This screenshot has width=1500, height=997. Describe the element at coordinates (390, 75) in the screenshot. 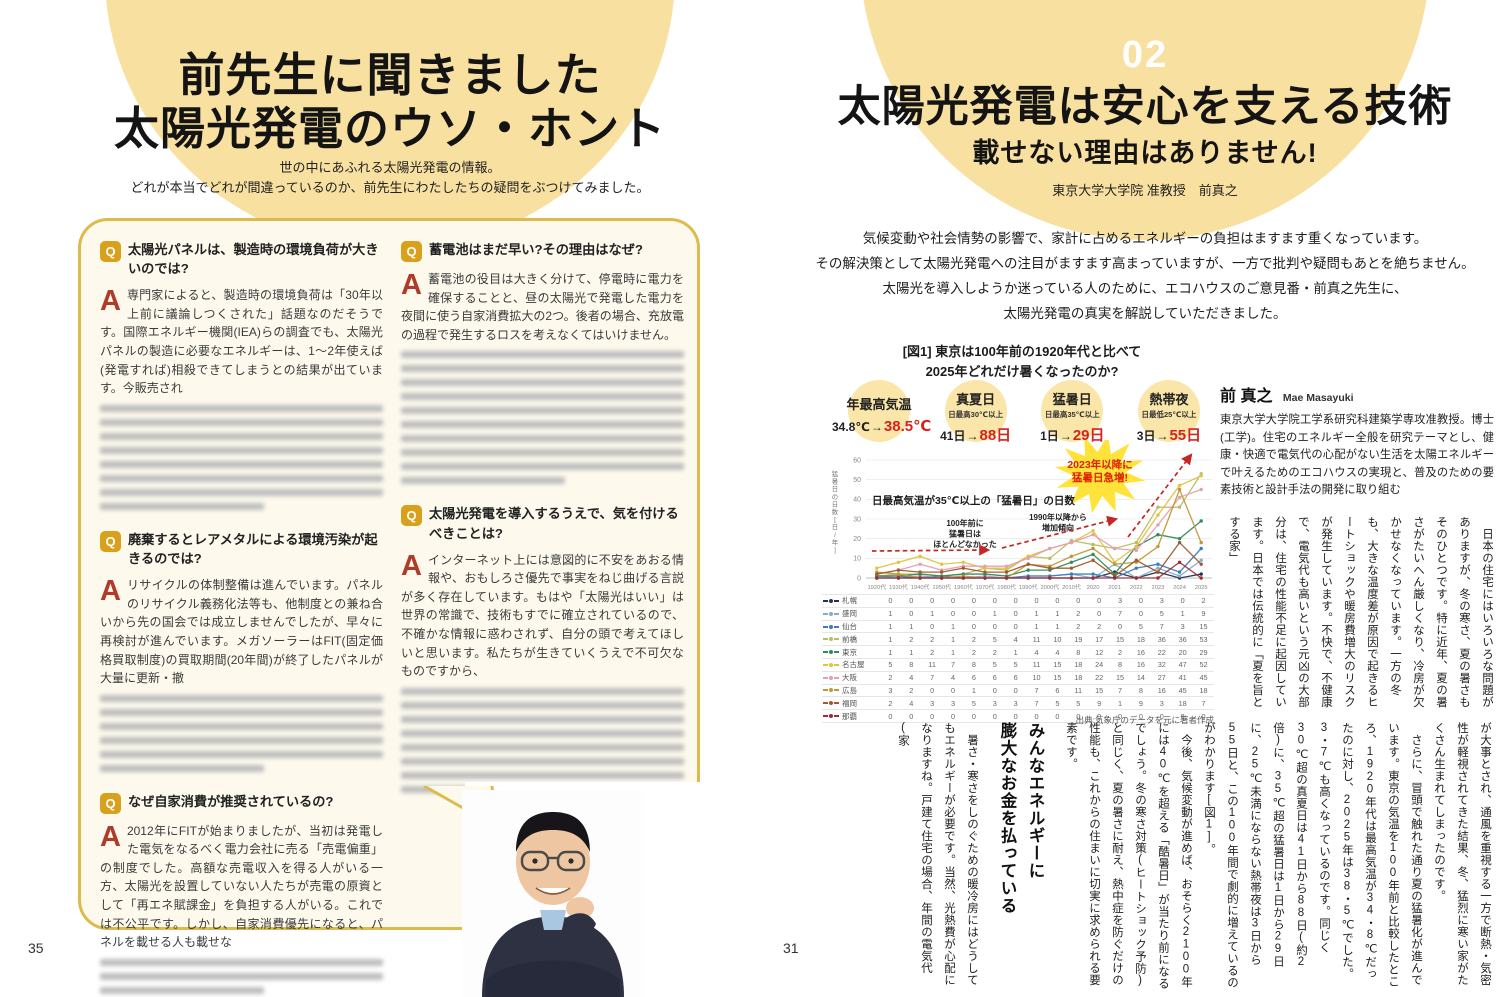

I see `left-title-line1: 前先生に聞きました` at that location.